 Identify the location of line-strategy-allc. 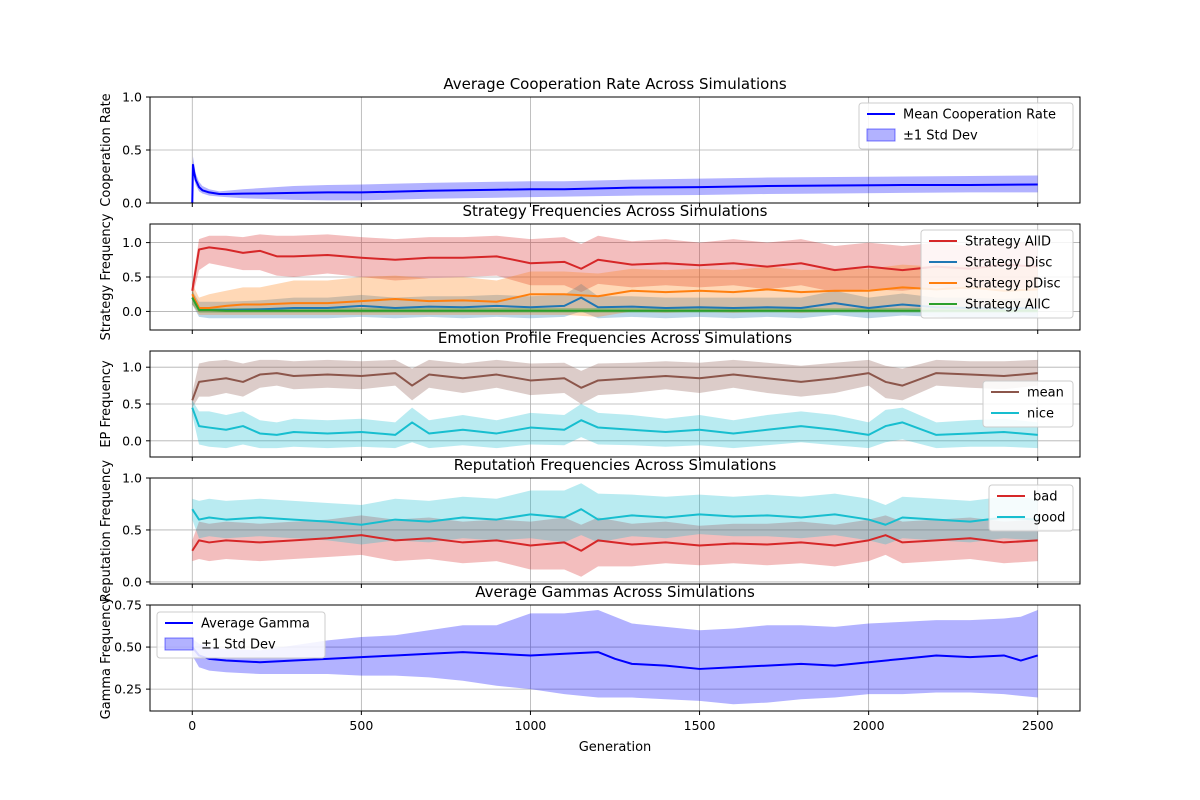
(614, 304).